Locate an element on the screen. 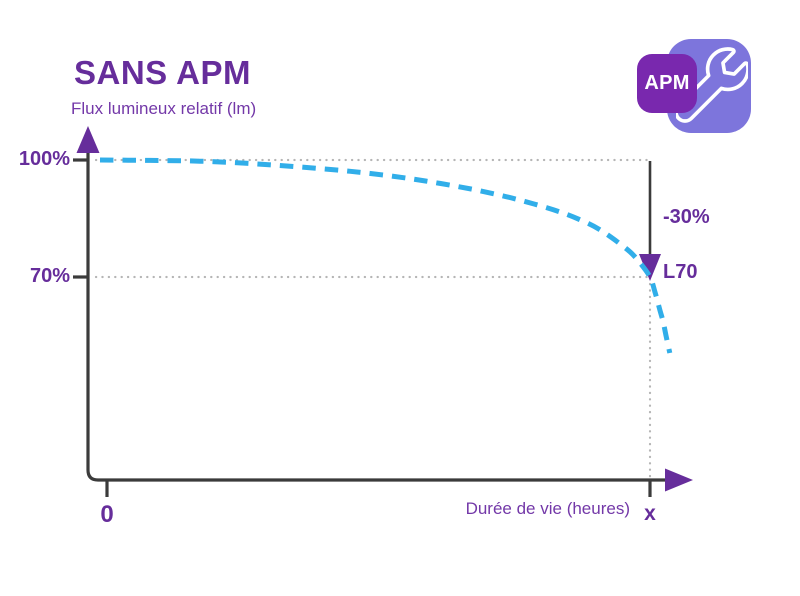 The width and height of the screenshot is (800, 596). annotation-minus-30pct: -30% is located at coordinates (686, 217).